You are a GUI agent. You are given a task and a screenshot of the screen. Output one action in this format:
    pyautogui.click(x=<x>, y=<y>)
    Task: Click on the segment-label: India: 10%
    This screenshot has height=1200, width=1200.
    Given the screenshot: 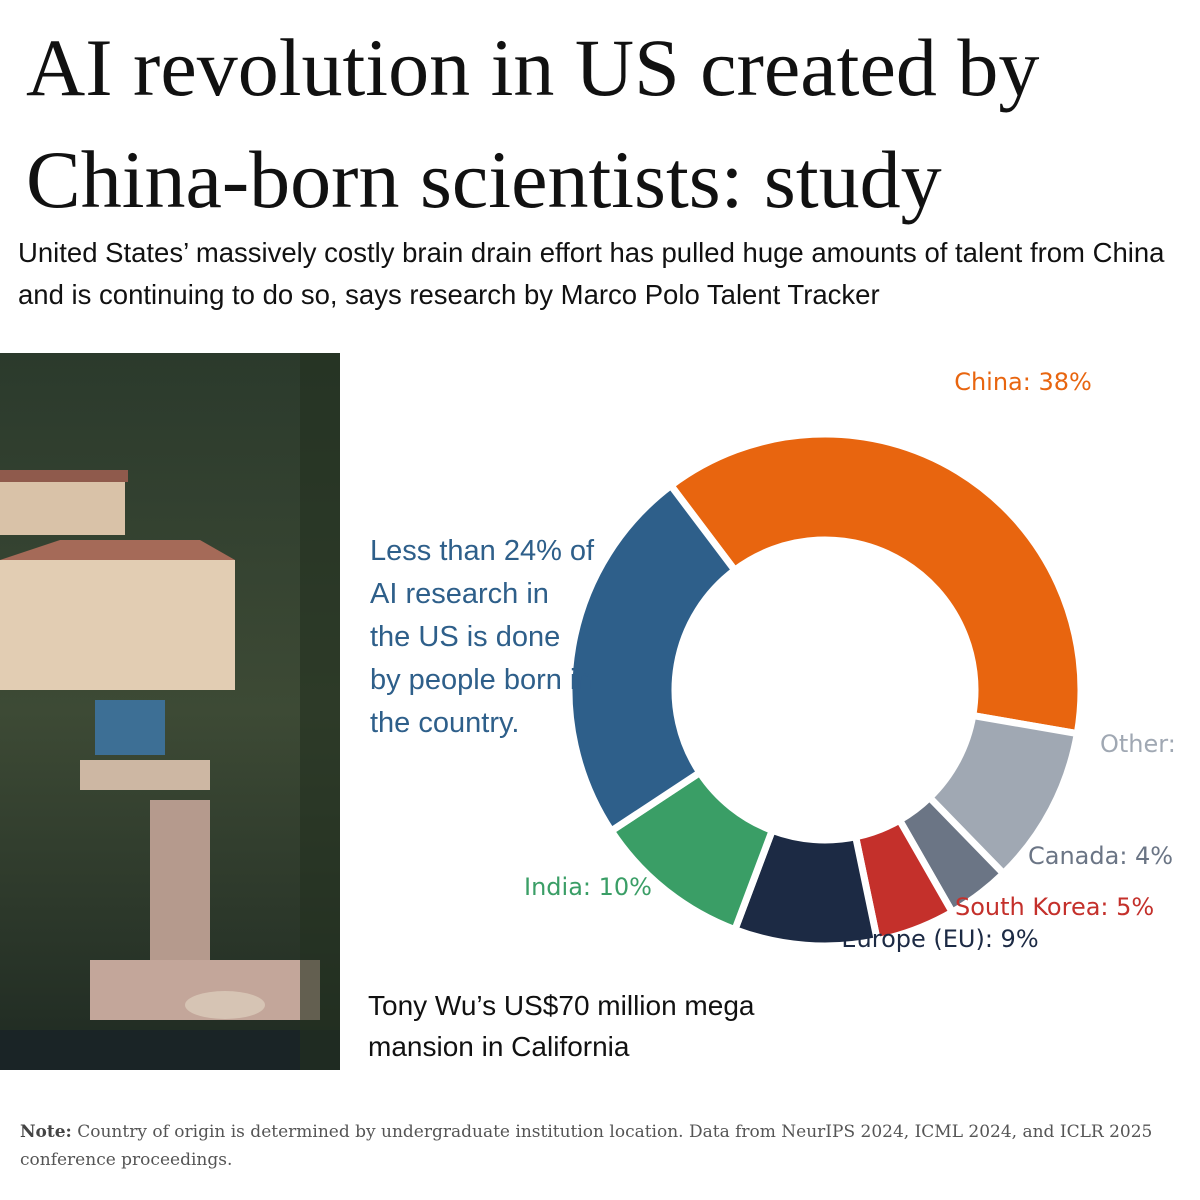 What is the action you would take?
    pyautogui.click(x=588, y=887)
    